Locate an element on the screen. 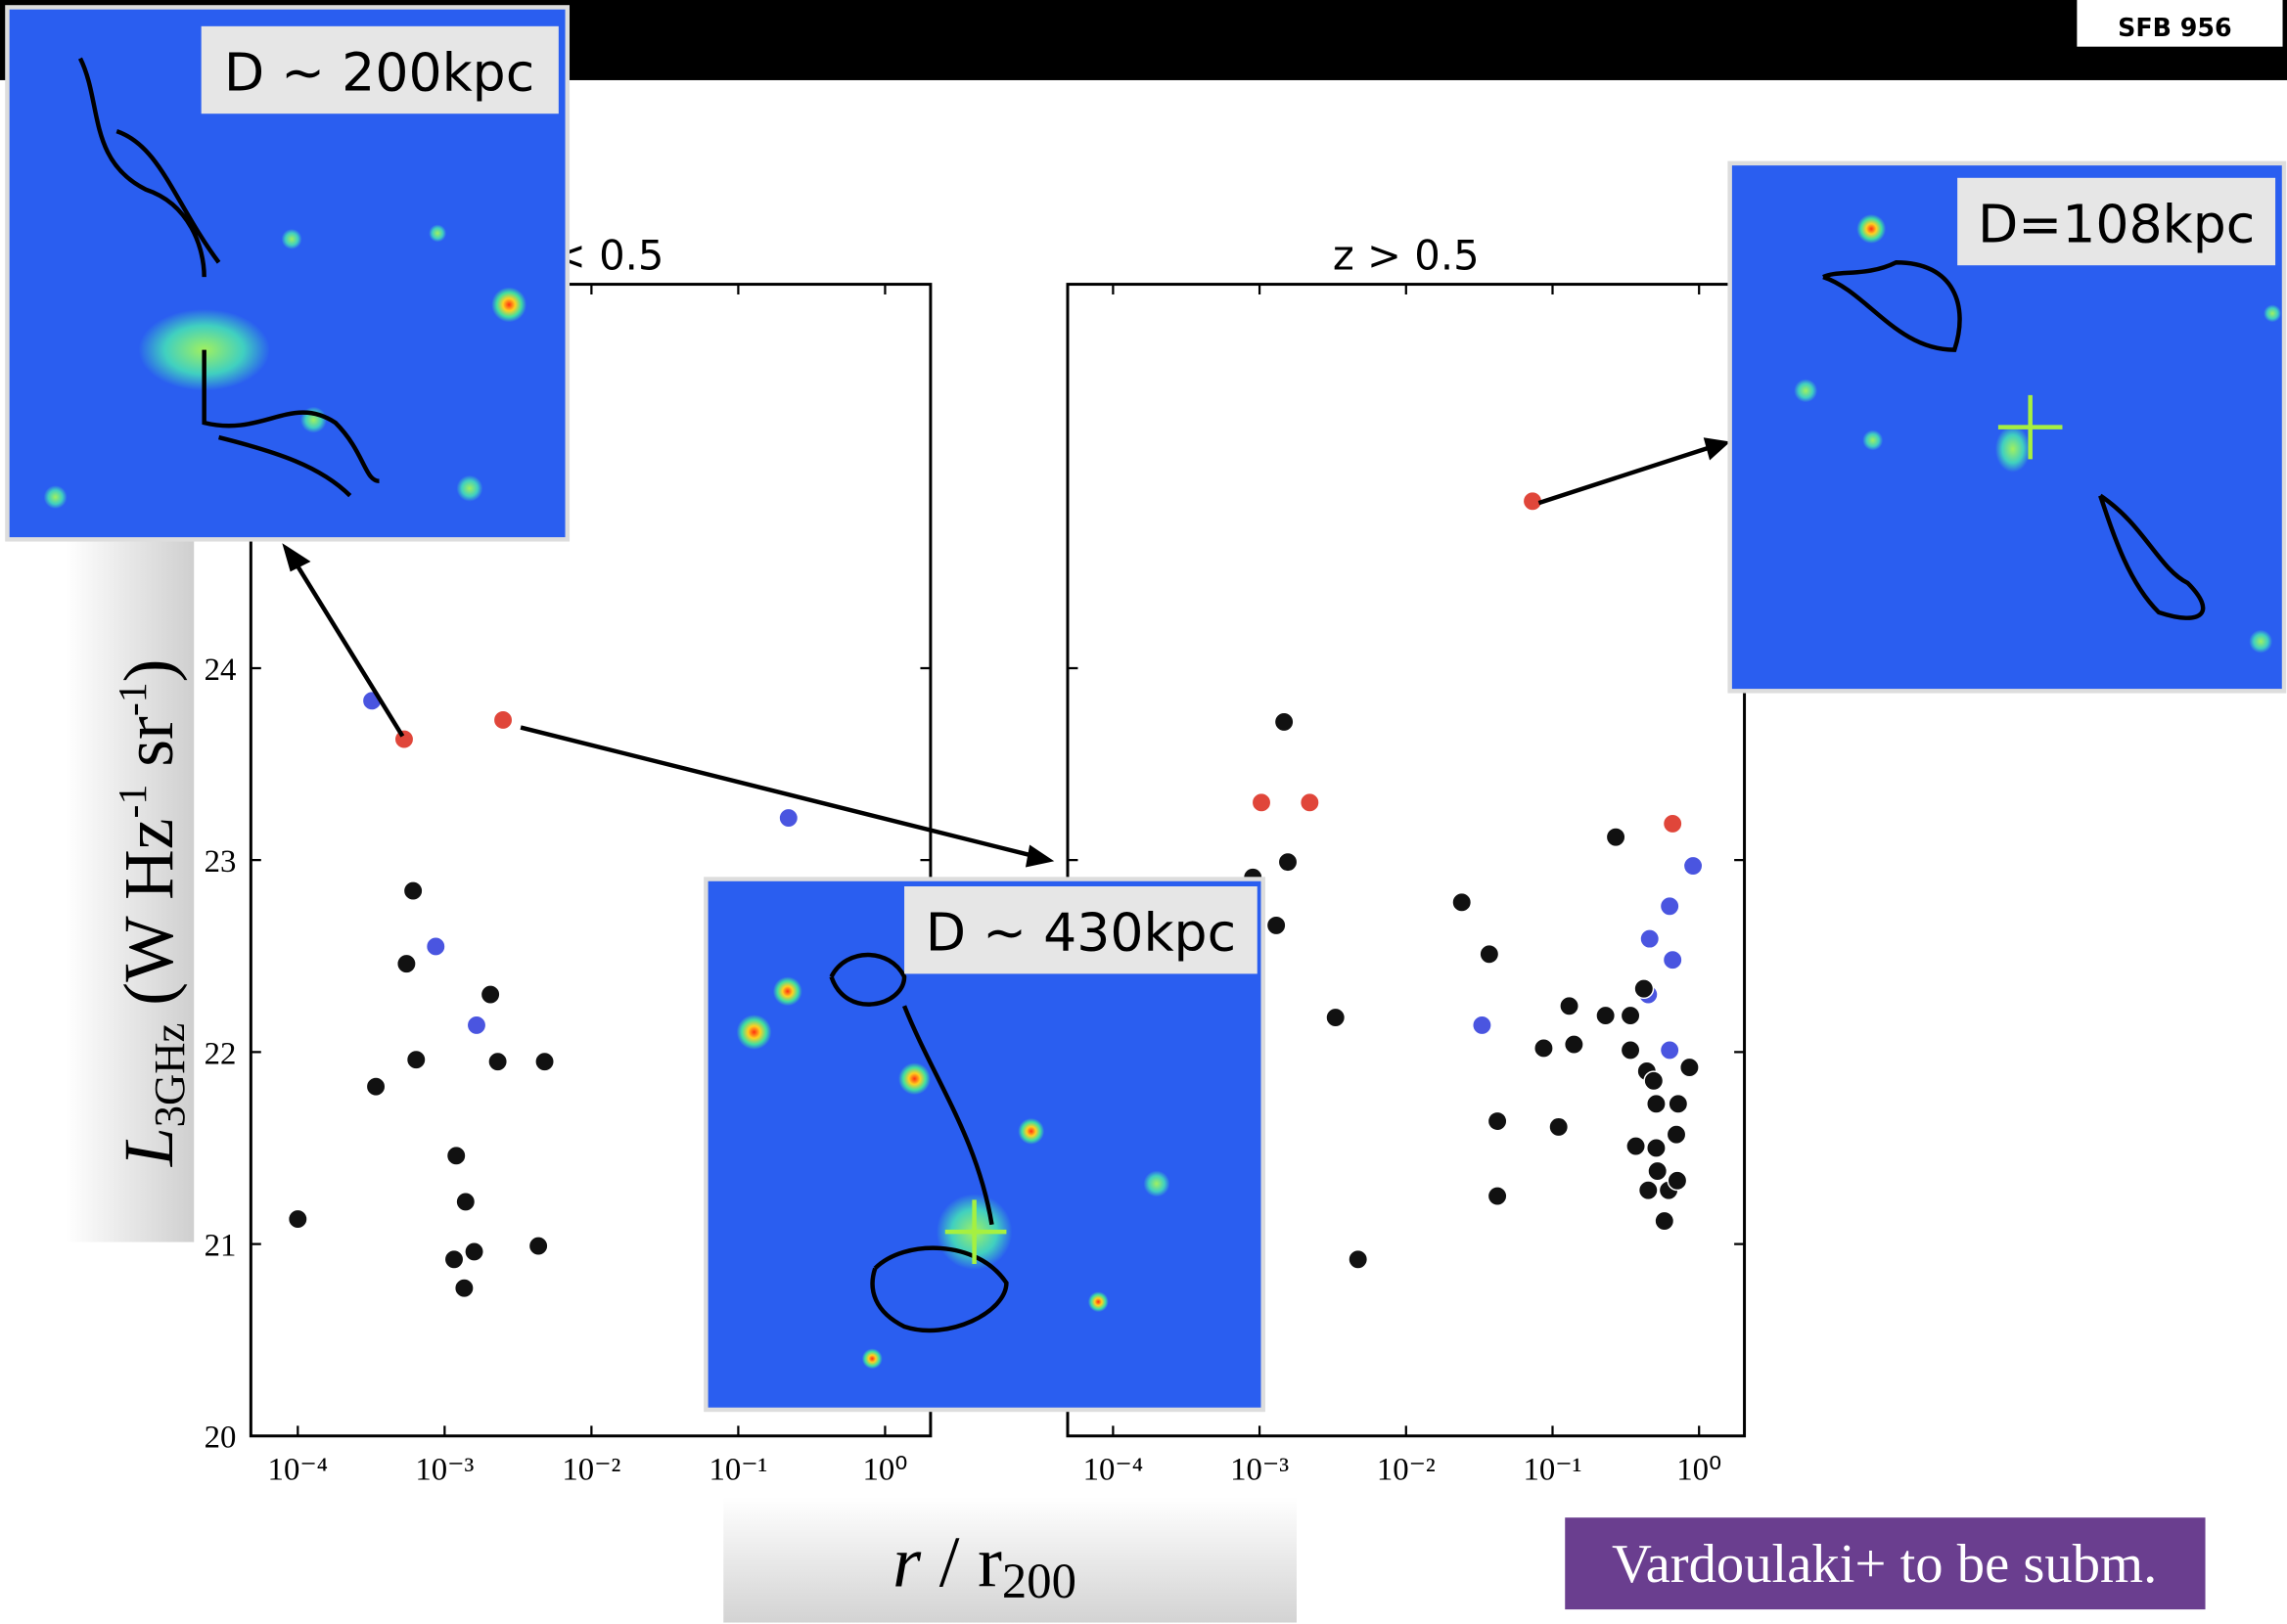 This screenshot has height=1624, width=2287. y-label-part: (W Hz is located at coordinates (149, 920).